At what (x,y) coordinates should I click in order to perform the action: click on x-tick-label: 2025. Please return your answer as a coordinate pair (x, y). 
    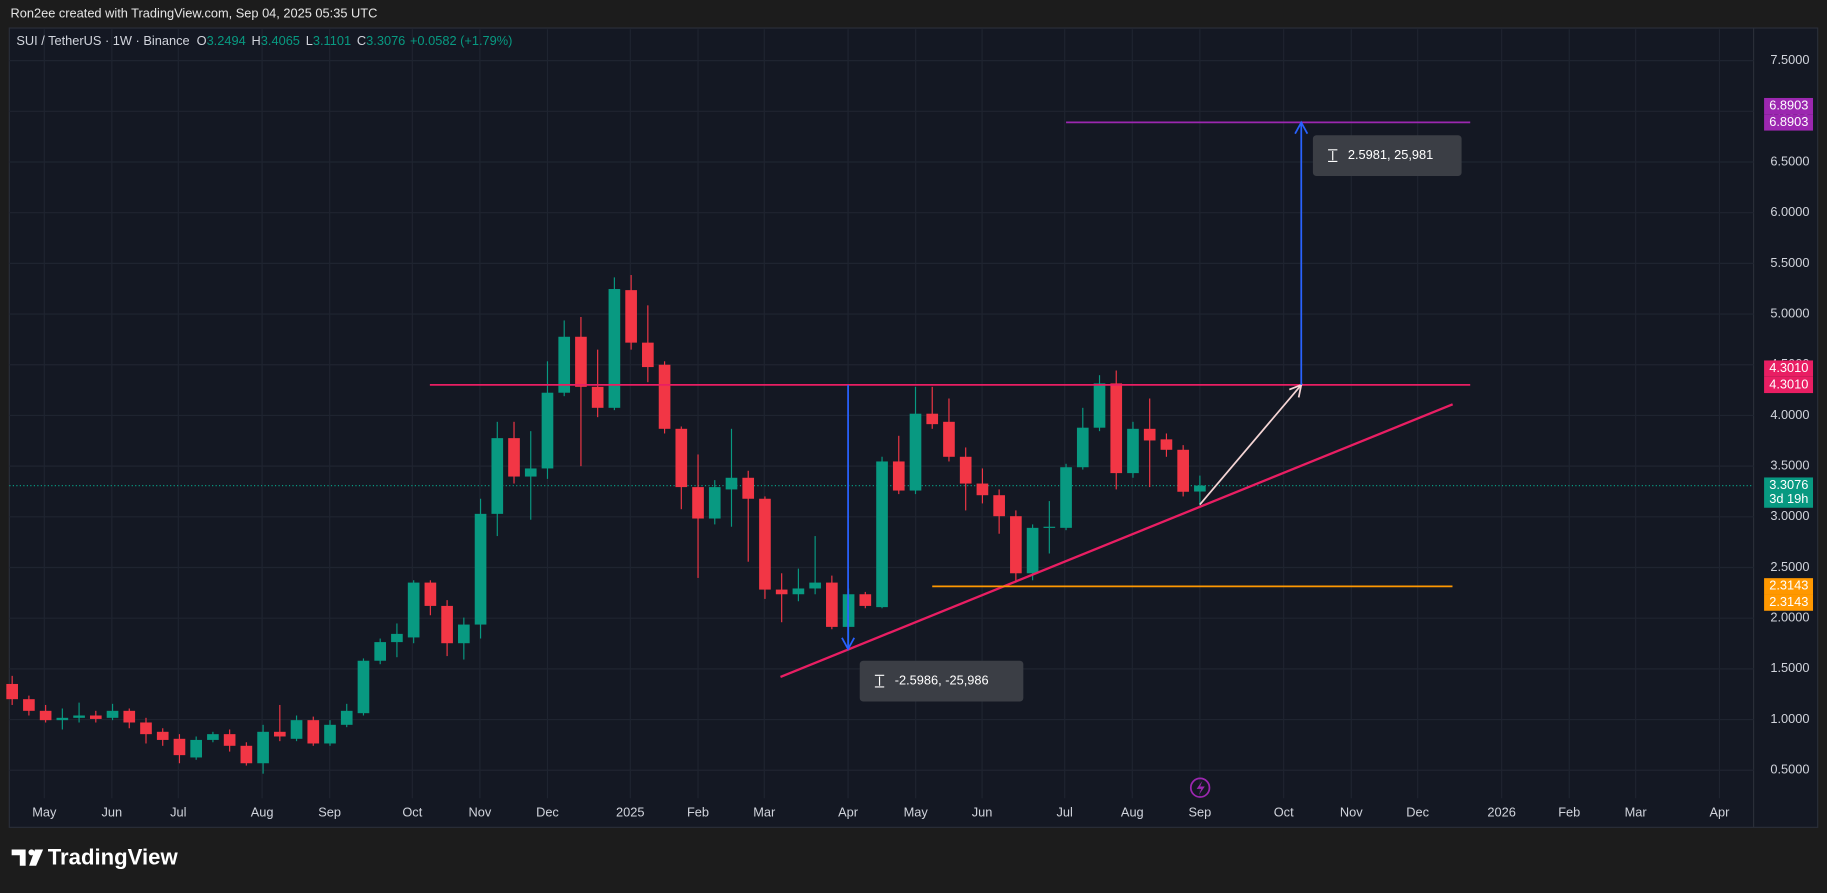
    Looking at the image, I should click on (630, 812).